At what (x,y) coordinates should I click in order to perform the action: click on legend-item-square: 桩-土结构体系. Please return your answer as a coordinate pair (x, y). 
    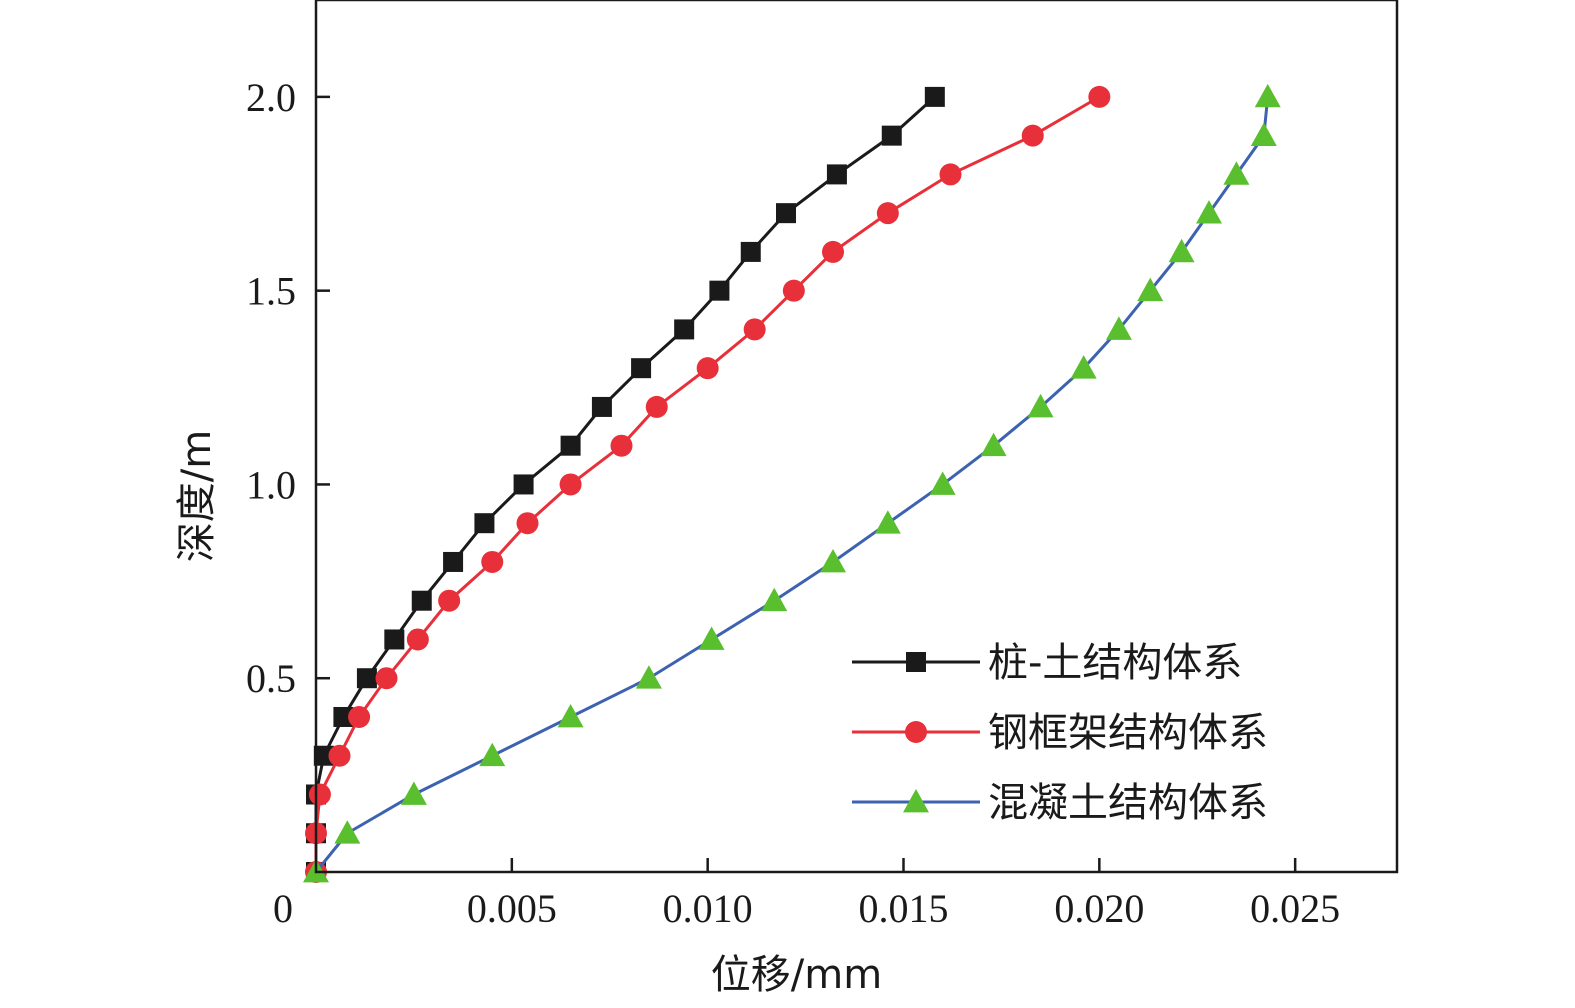
    Looking at the image, I should click on (1047, 663).